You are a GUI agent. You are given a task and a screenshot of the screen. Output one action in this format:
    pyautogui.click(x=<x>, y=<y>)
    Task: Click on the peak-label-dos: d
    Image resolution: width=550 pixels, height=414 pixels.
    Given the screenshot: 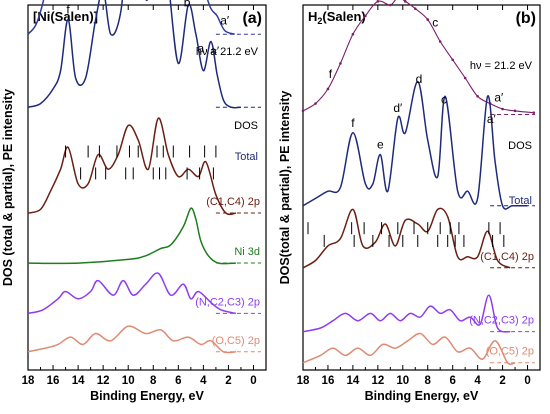 What is the action you would take?
    pyautogui.click(x=419, y=79)
    